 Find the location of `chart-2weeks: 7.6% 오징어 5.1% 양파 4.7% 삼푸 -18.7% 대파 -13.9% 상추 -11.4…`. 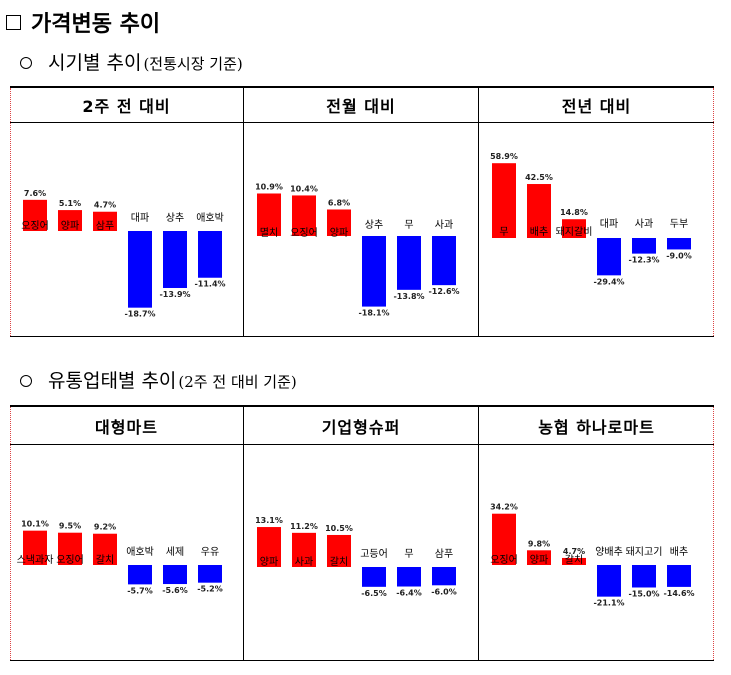

chart-2weeks: 7.6% 오징어 5.1% 양파 4.7% 삼푸 -18.7% 대파 -13.9% 상추 -11.4… is located at coordinates (123, 254).